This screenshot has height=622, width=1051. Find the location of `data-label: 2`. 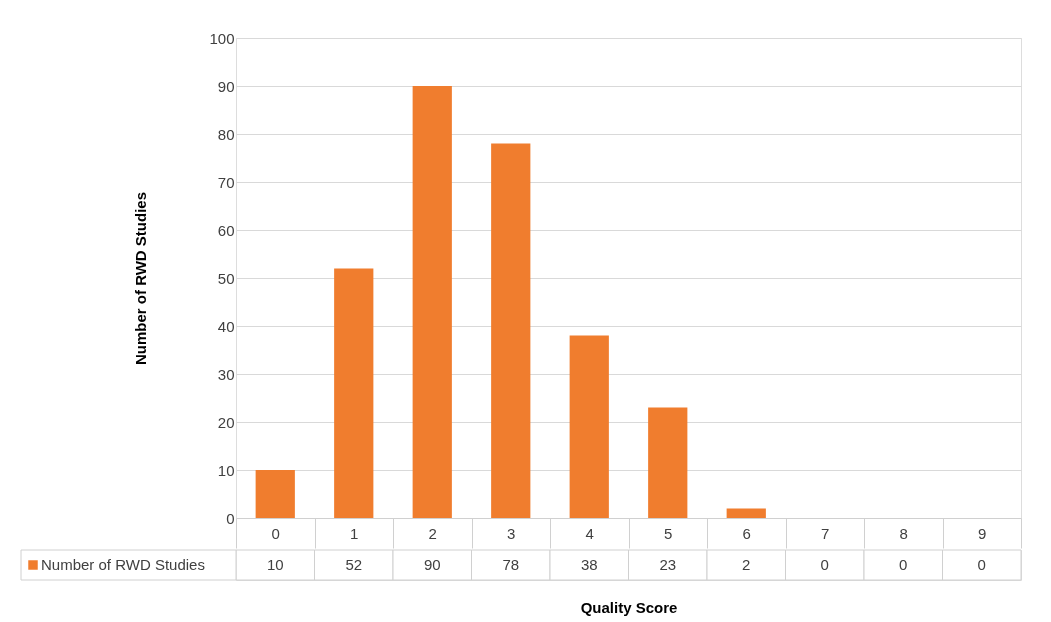

data-label: 2 is located at coordinates (746, 564).